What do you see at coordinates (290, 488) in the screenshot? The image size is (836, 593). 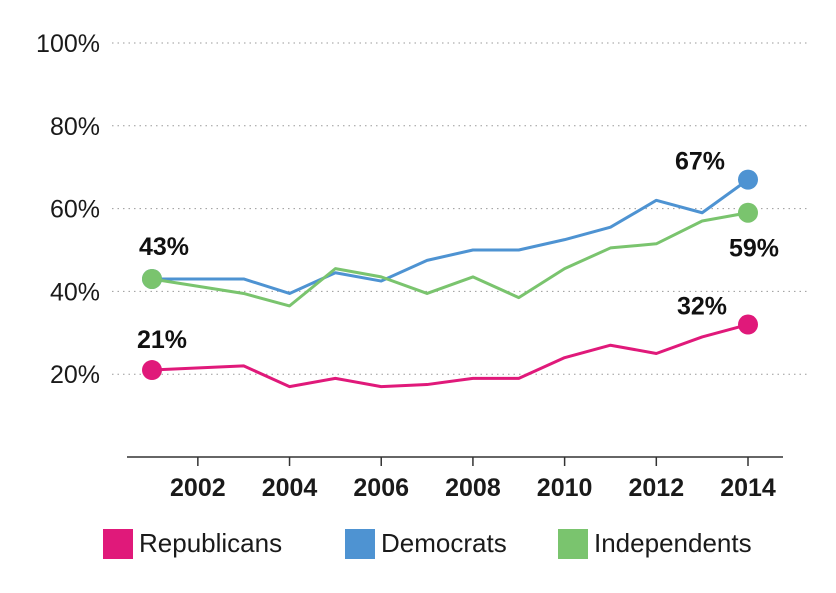 I see `x-tick-label: 2004` at bounding box center [290, 488].